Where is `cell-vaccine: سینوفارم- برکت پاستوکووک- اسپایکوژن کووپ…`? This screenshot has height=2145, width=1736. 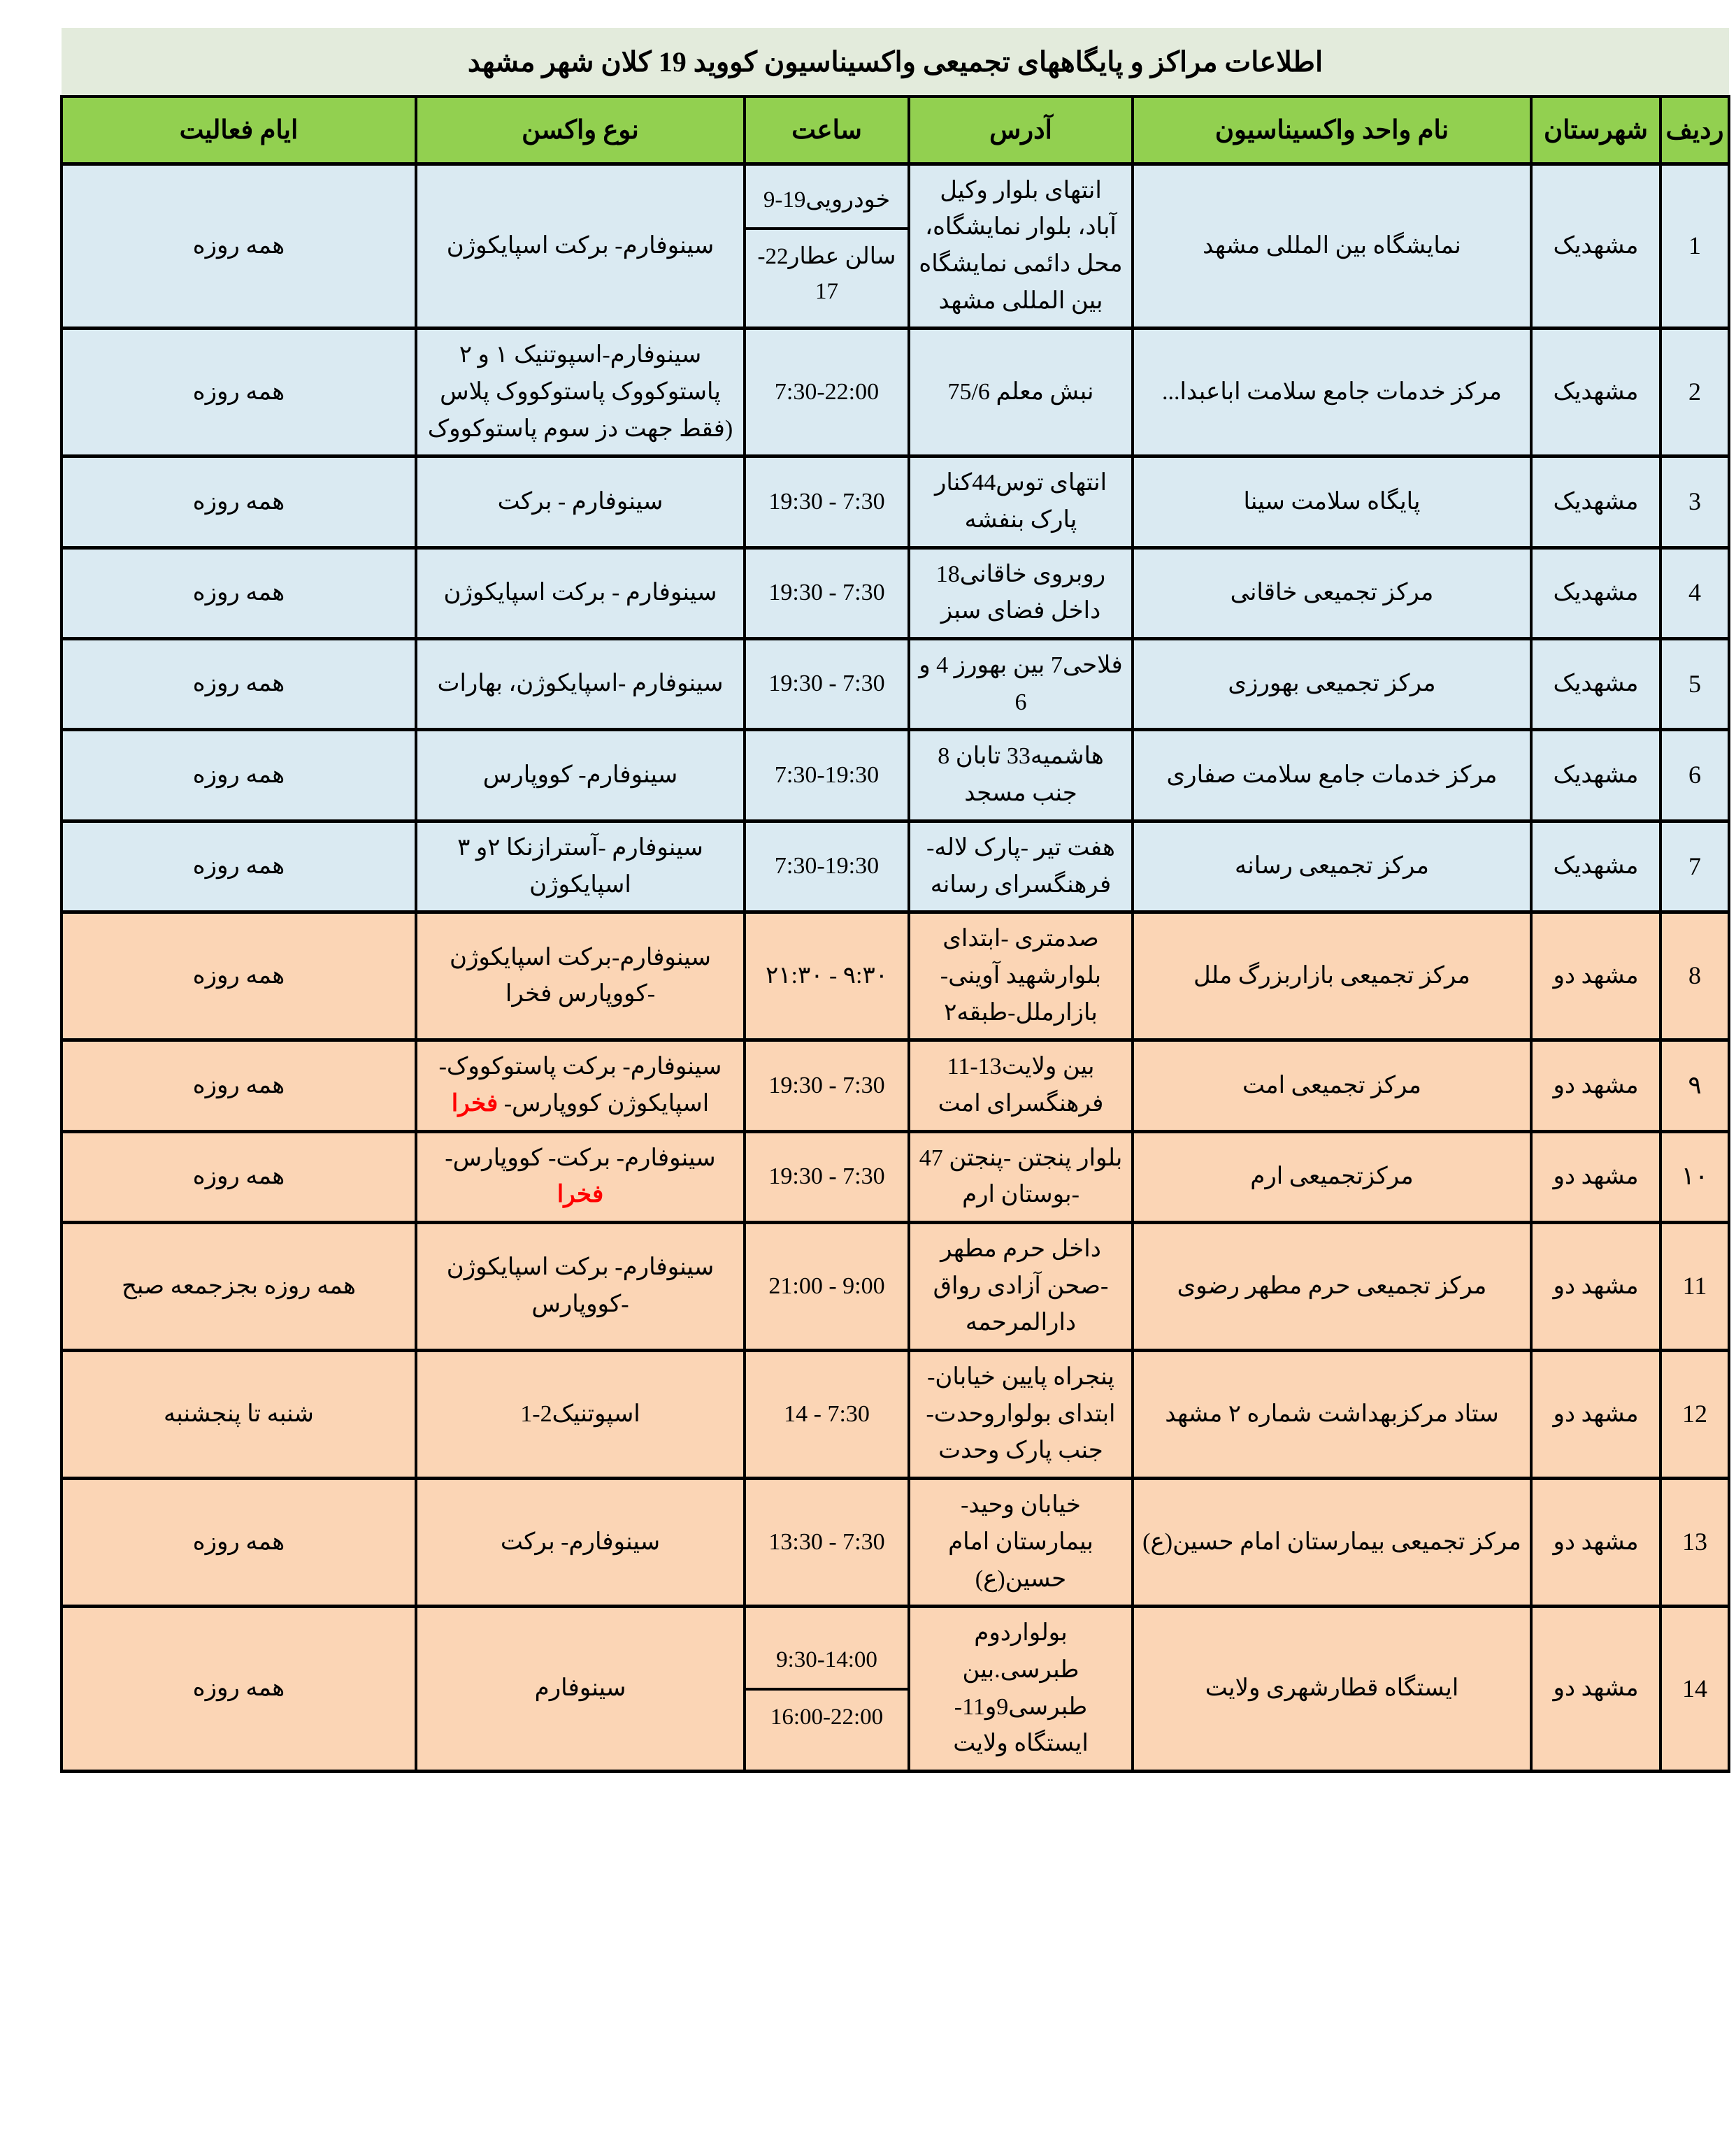 cell-vaccine: سینوفارم- برکت پاستوکووک- اسپایکوژن کووپ… is located at coordinates (580, 1086).